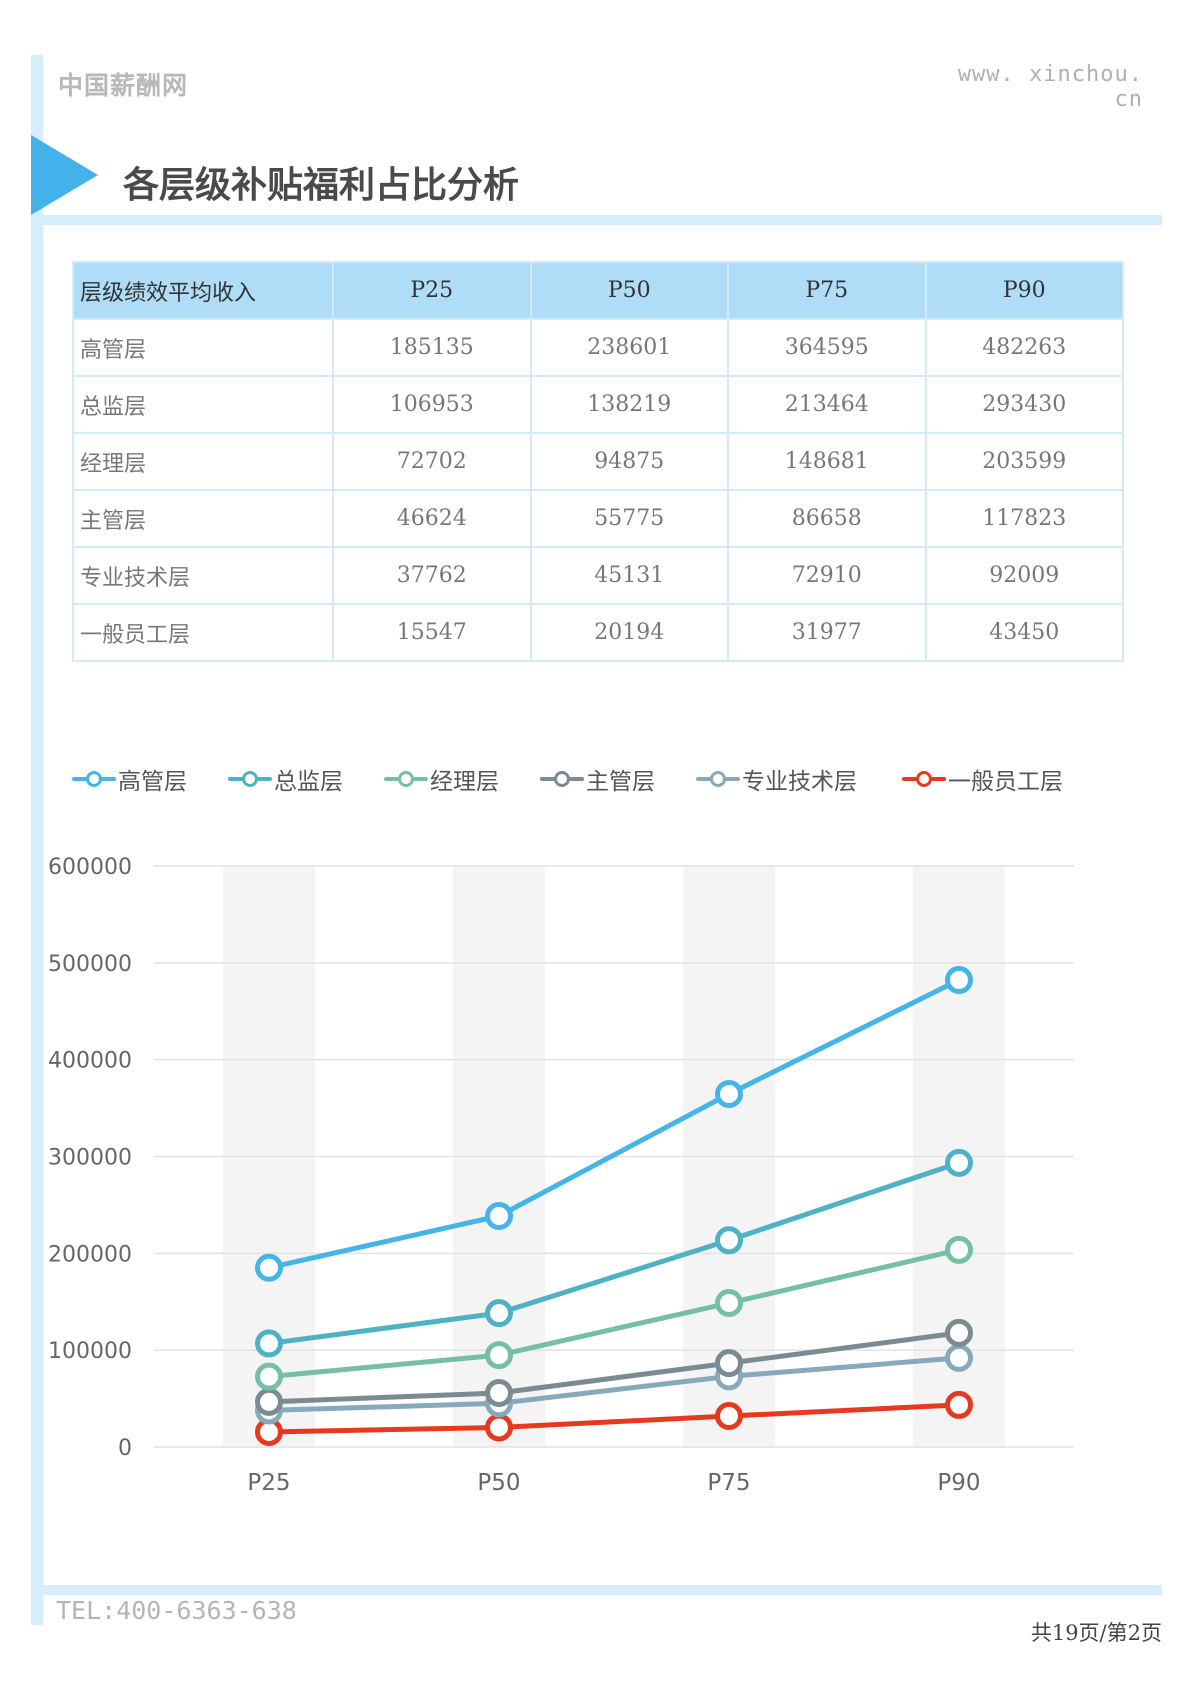  Describe the element at coordinates (827, 404) in the screenshot. I see `table-cell: 213464` at that location.